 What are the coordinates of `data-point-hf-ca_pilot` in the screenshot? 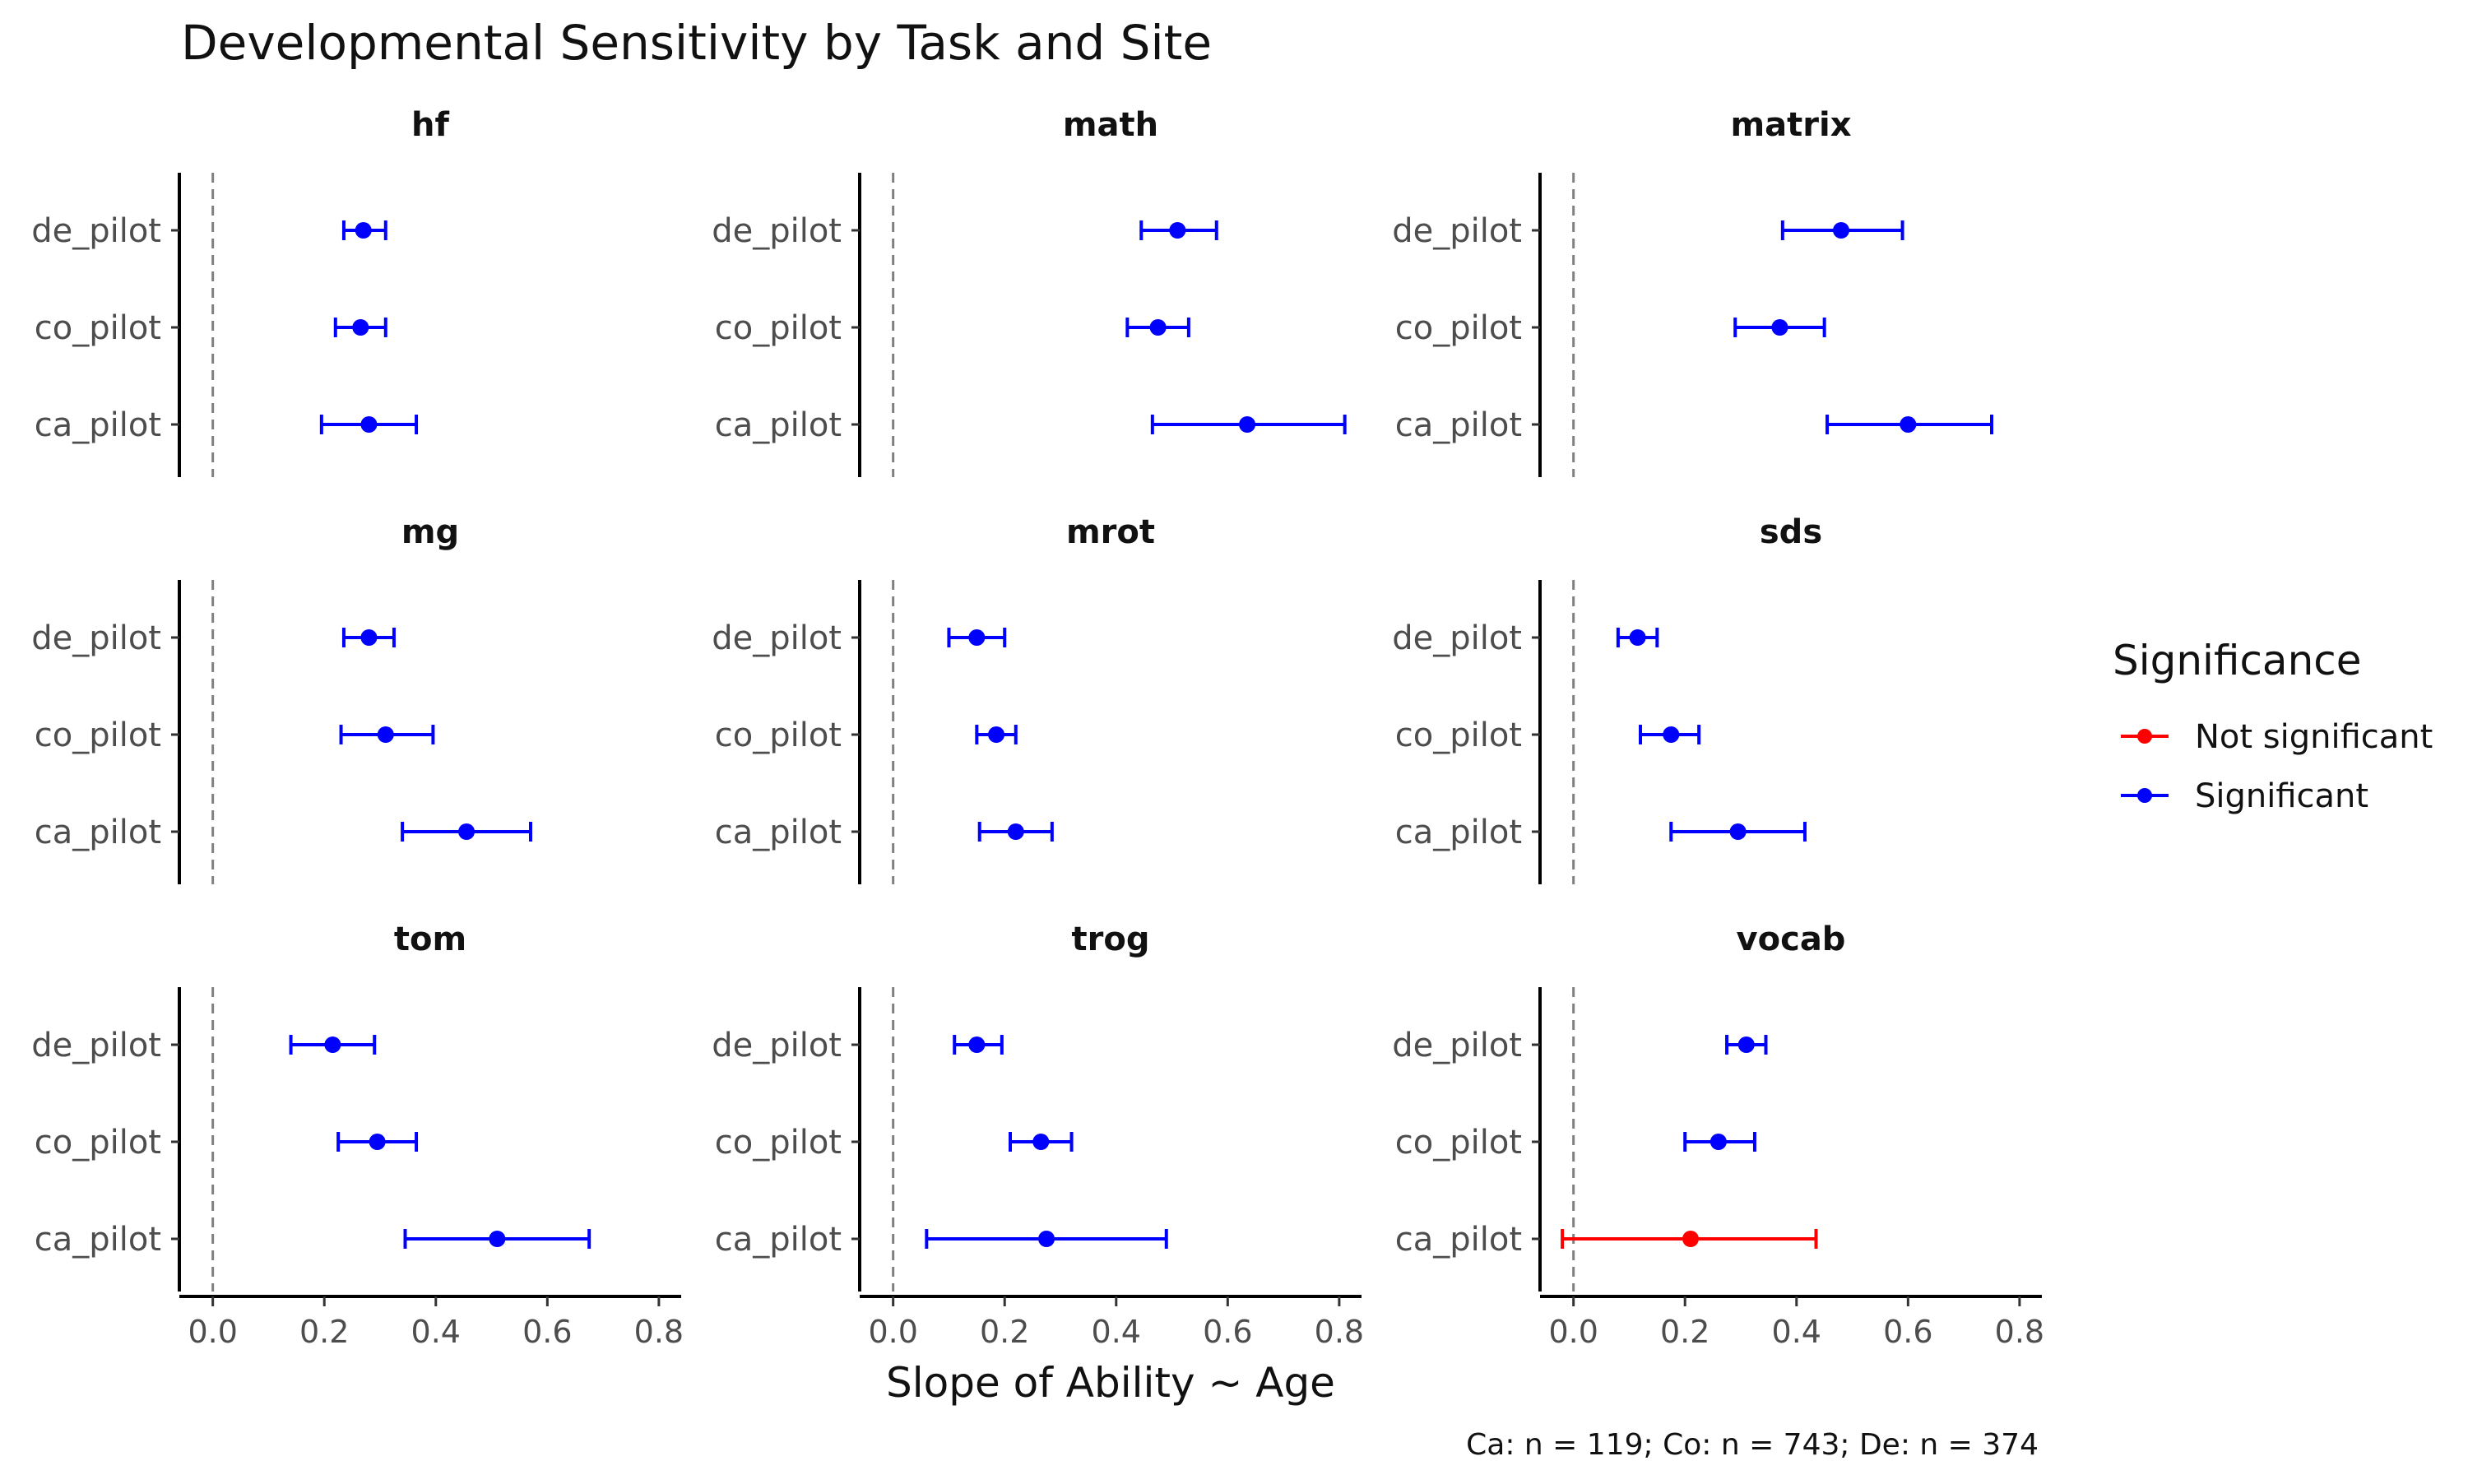 It's located at (369, 425).